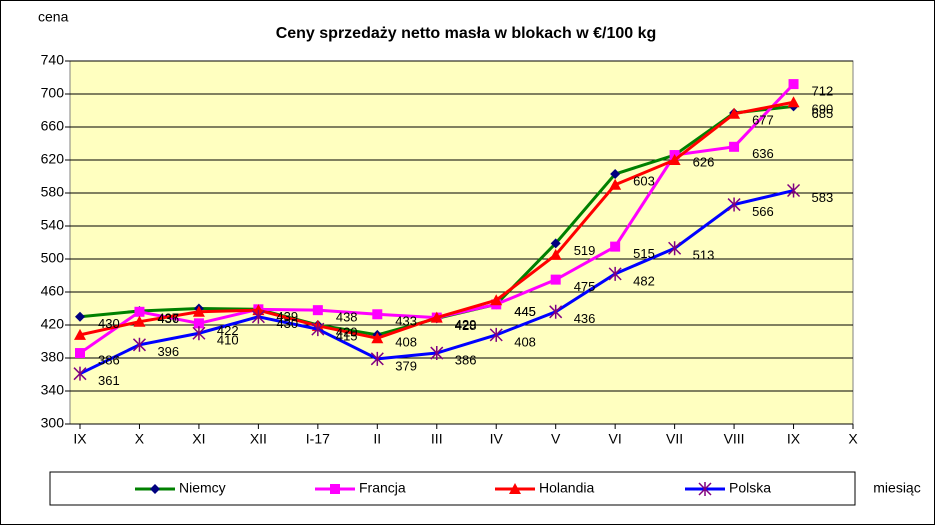  Describe the element at coordinates (53, 17) in the screenshot. I see `y-axis-label: cena` at that location.